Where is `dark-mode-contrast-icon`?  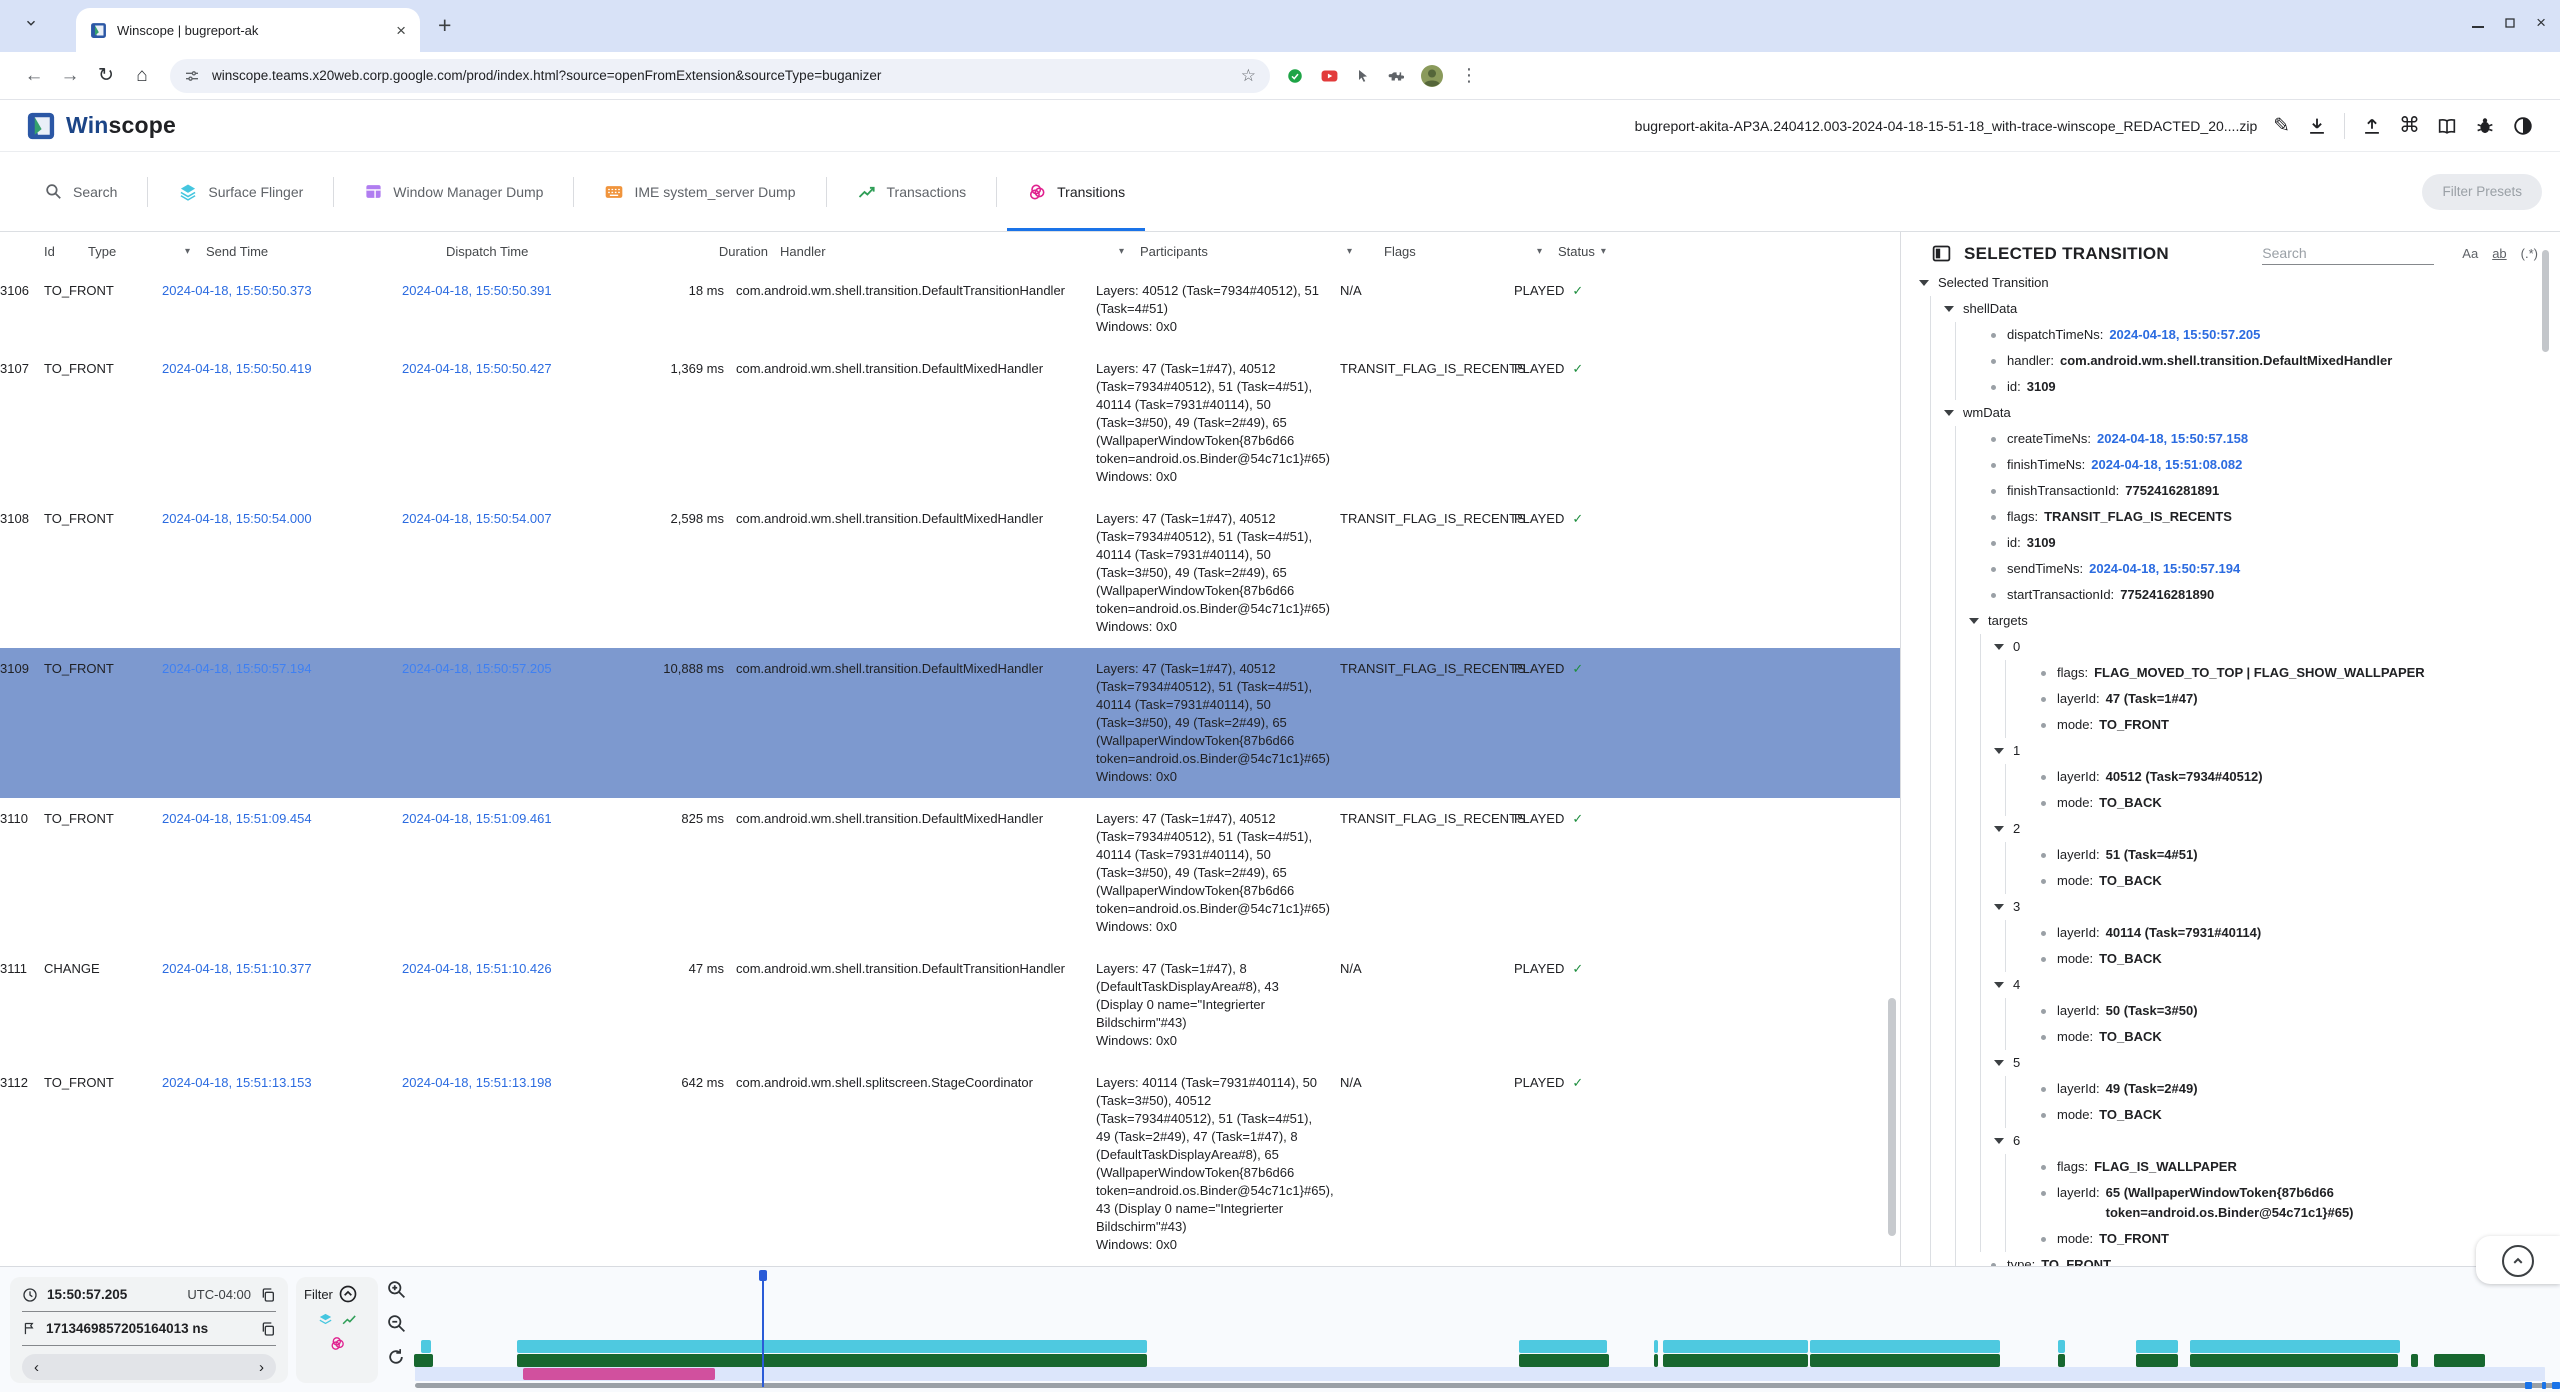 dark-mode-contrast-icon is located at coordinates (2523, 126).